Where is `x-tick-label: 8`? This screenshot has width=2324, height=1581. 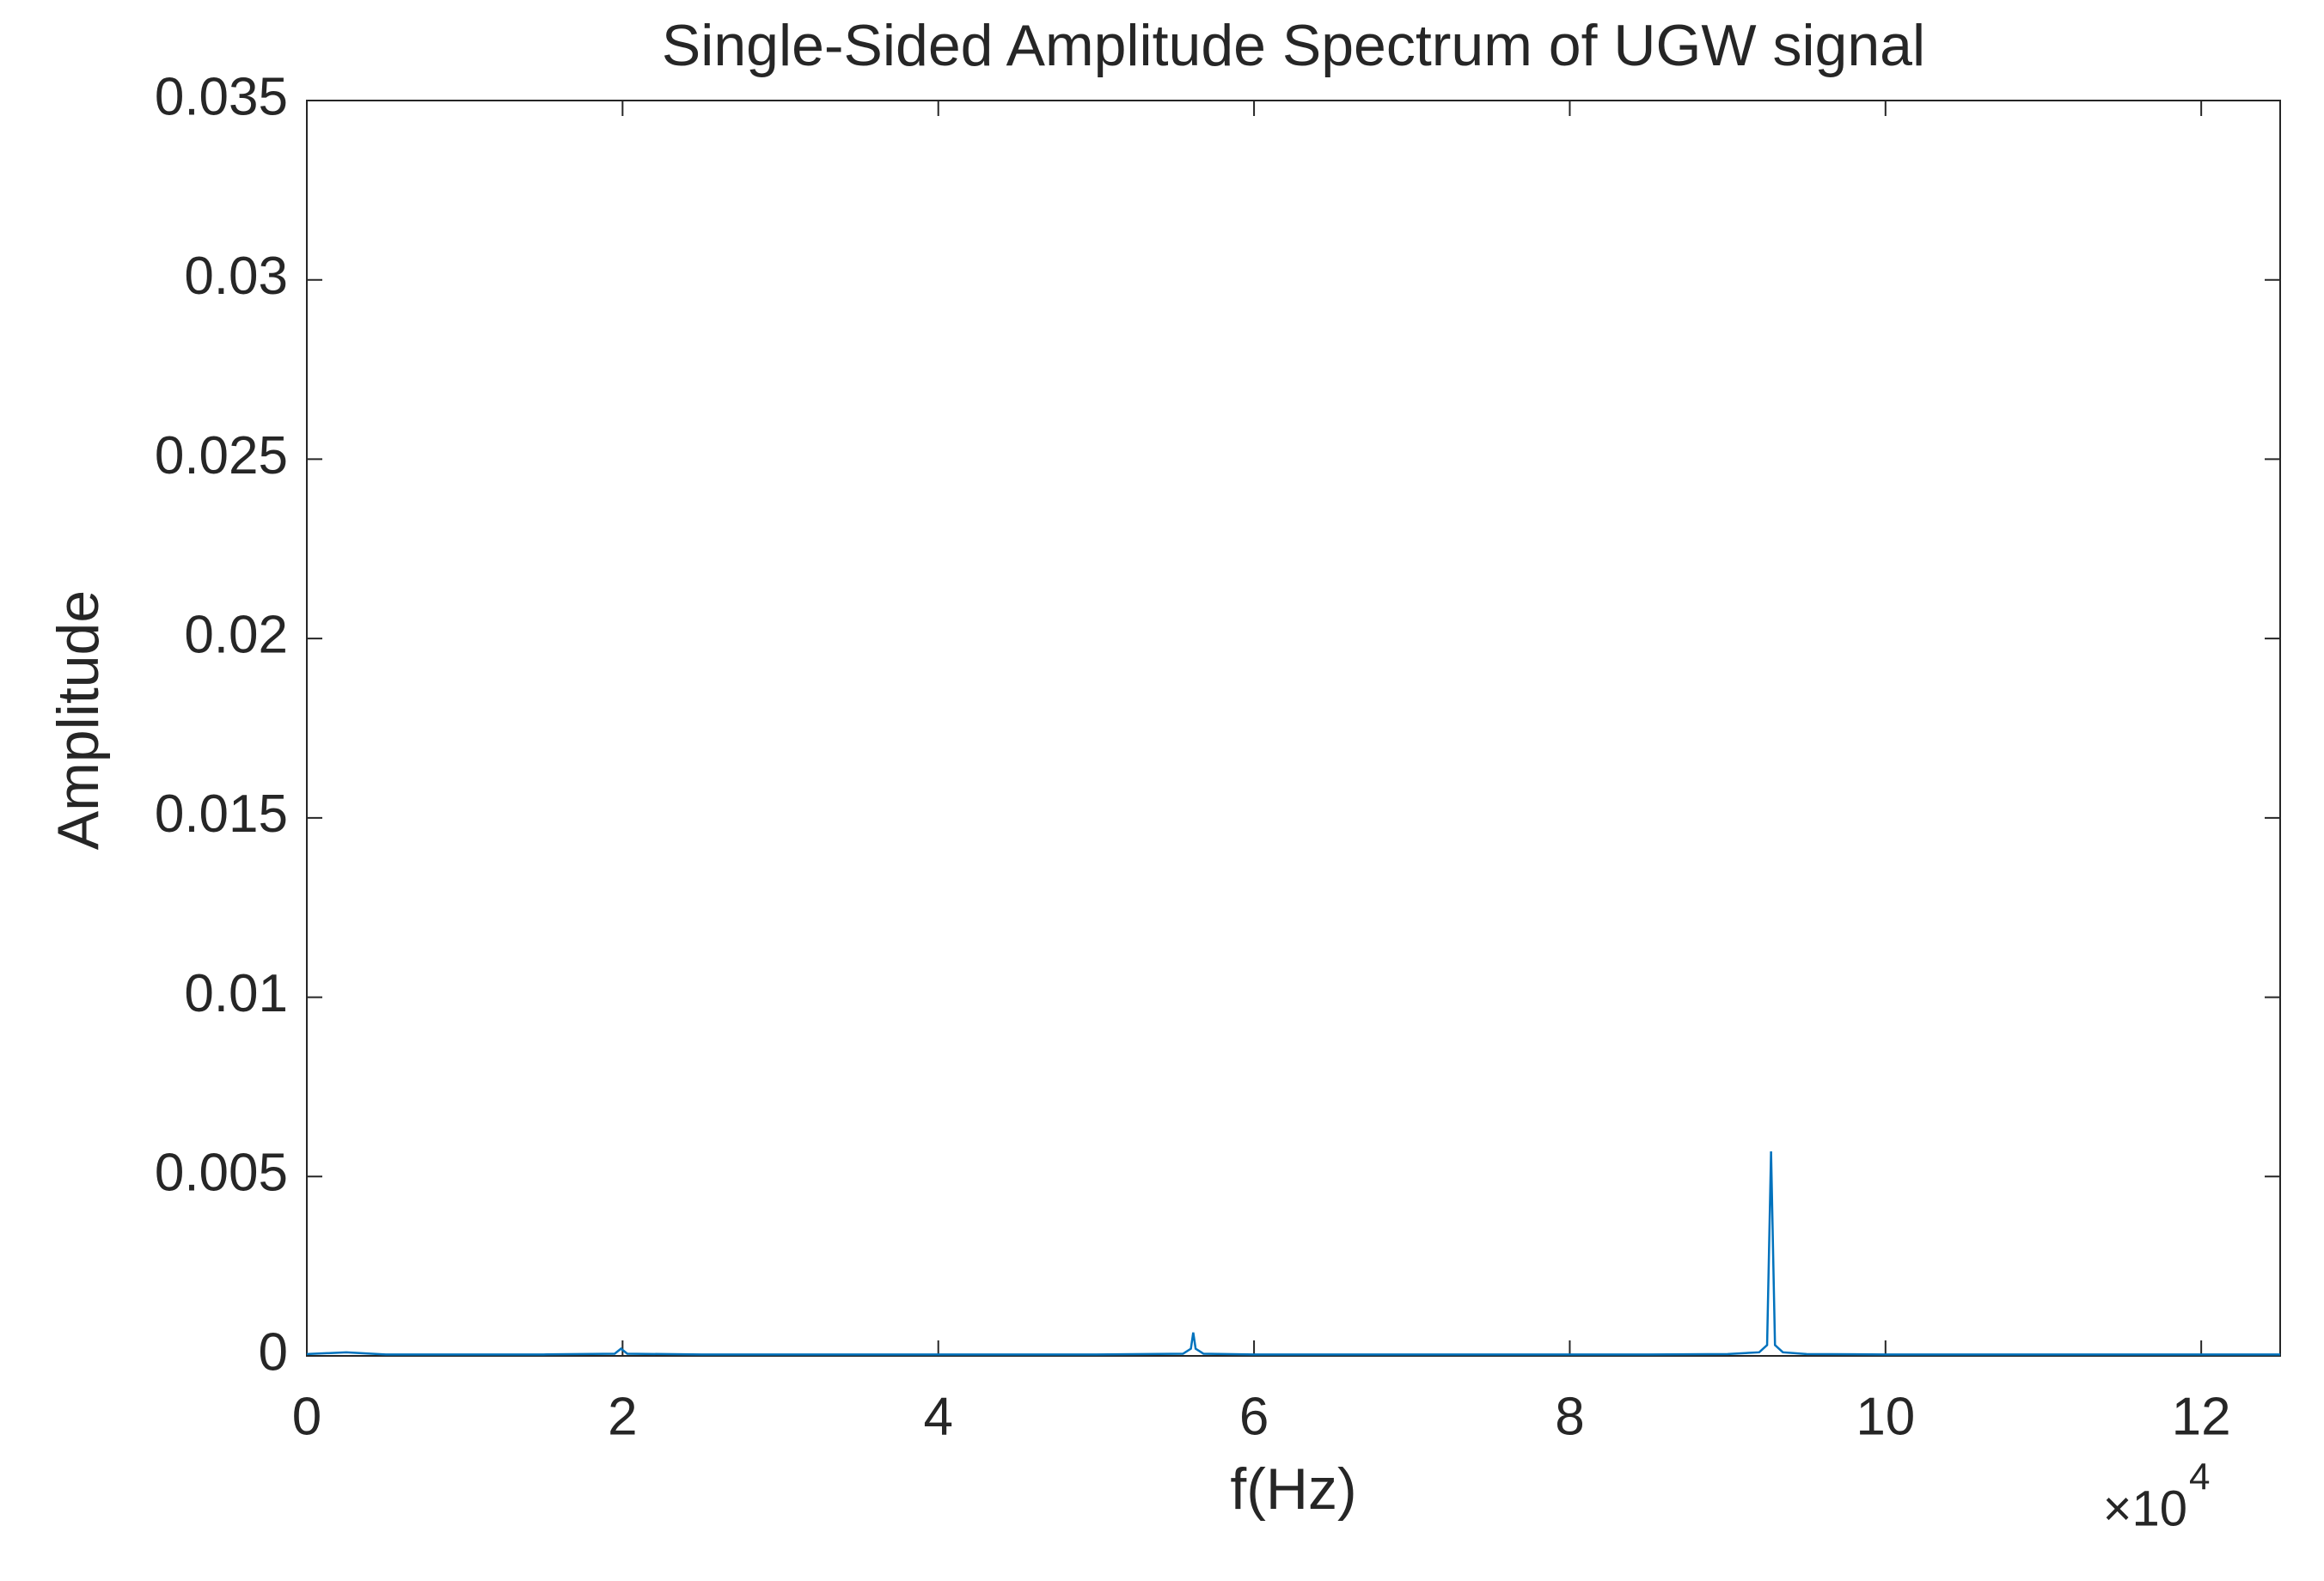 x-tick-label: 8 is located at coordinates (1570, 1416).